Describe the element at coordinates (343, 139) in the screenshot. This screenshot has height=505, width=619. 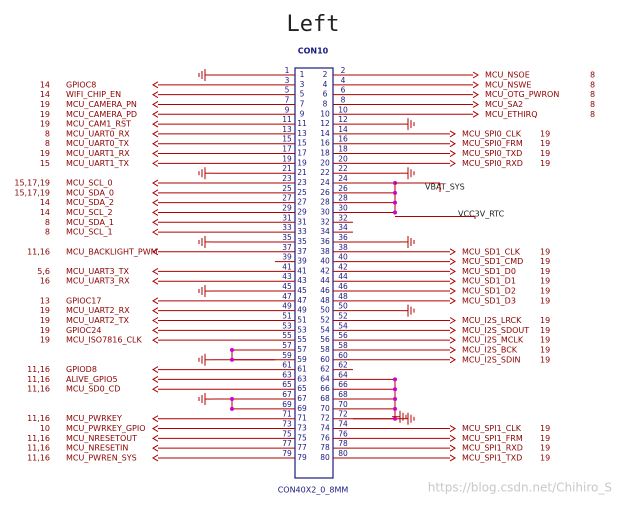
I see `pin-number: 16` at that location.